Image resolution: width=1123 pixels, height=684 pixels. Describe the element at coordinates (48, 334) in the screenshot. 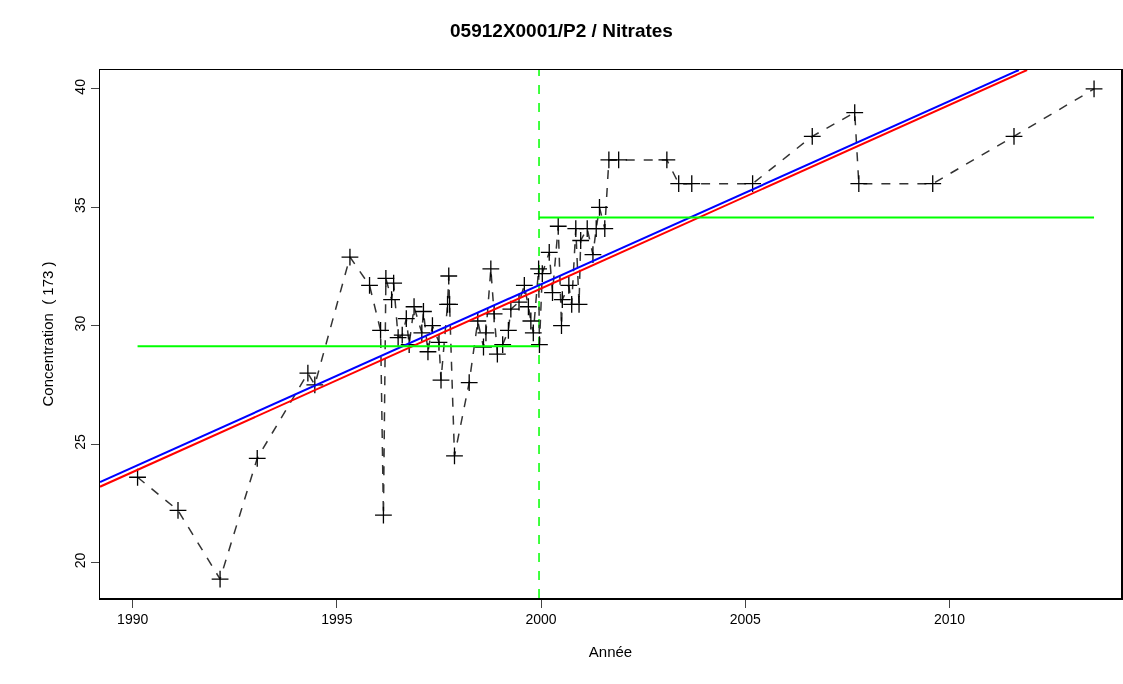

I see `y-axis-title: Concentration ( 173 )` at that location.